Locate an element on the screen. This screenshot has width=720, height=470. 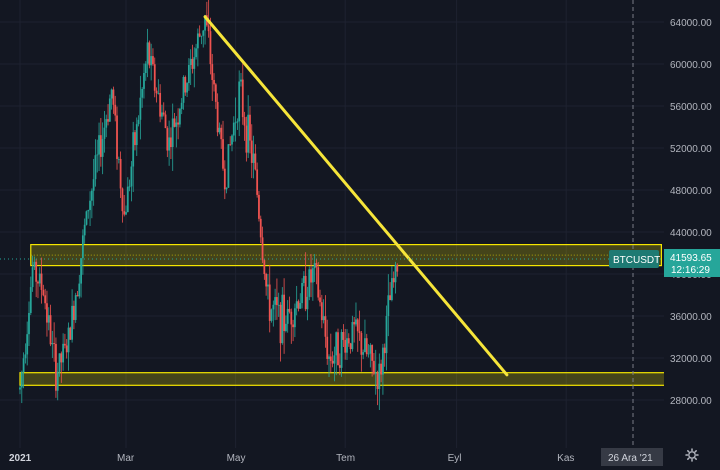
zone-support is located at coordinates (342, 379).